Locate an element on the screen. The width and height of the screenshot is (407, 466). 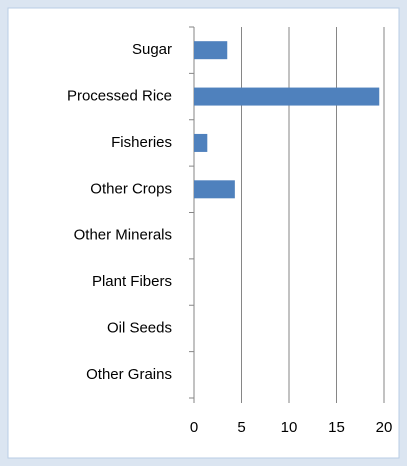
x-tick-label: 0 is located at coordinates (194, 427).